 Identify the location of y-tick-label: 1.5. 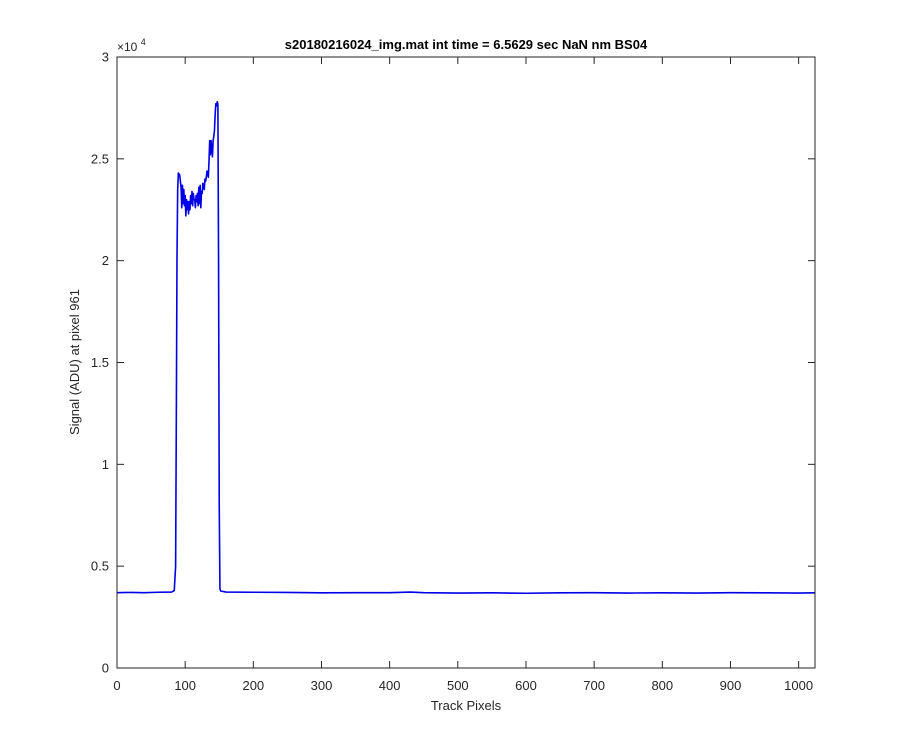
(100, 362).